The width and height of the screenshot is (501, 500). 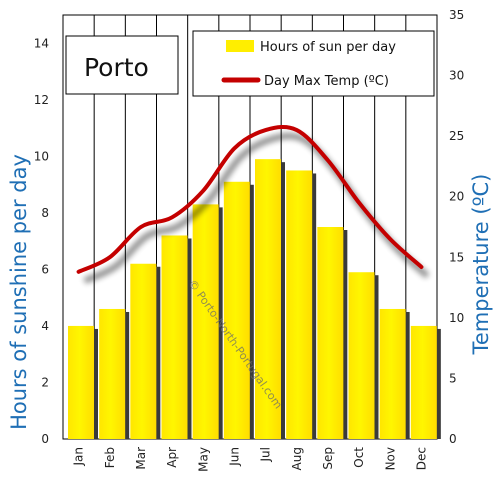 What do you see at coordinates (328, 47) in the screenshot?
I see `legend-label-sun: Hours of sun per day` at bounding box center [328, 47].